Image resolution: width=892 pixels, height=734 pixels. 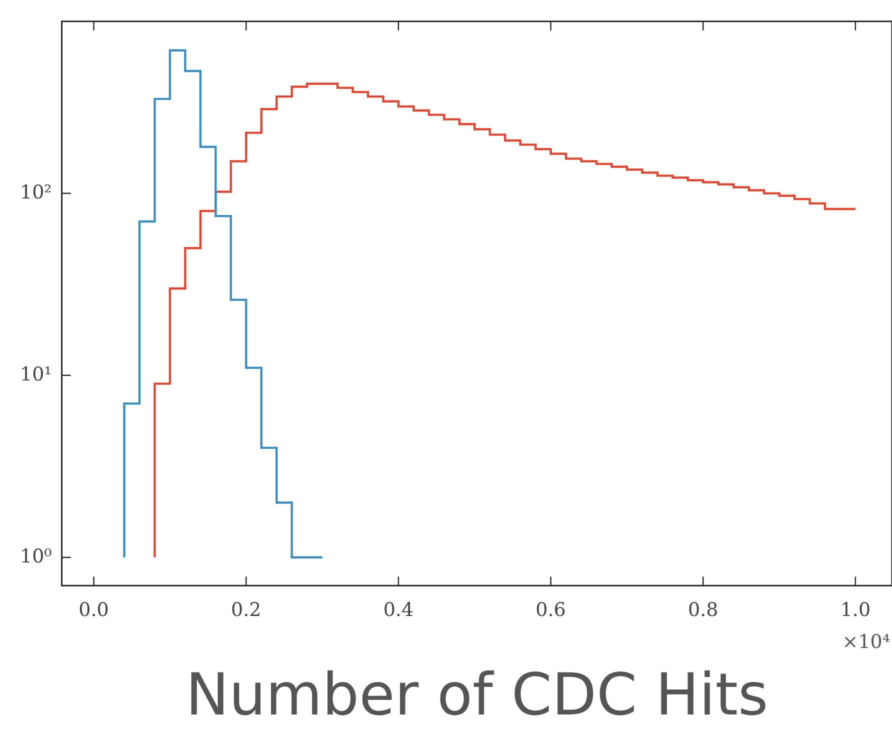 I want to click on x-tick-label: 0.6, so click(x=551, y=609).